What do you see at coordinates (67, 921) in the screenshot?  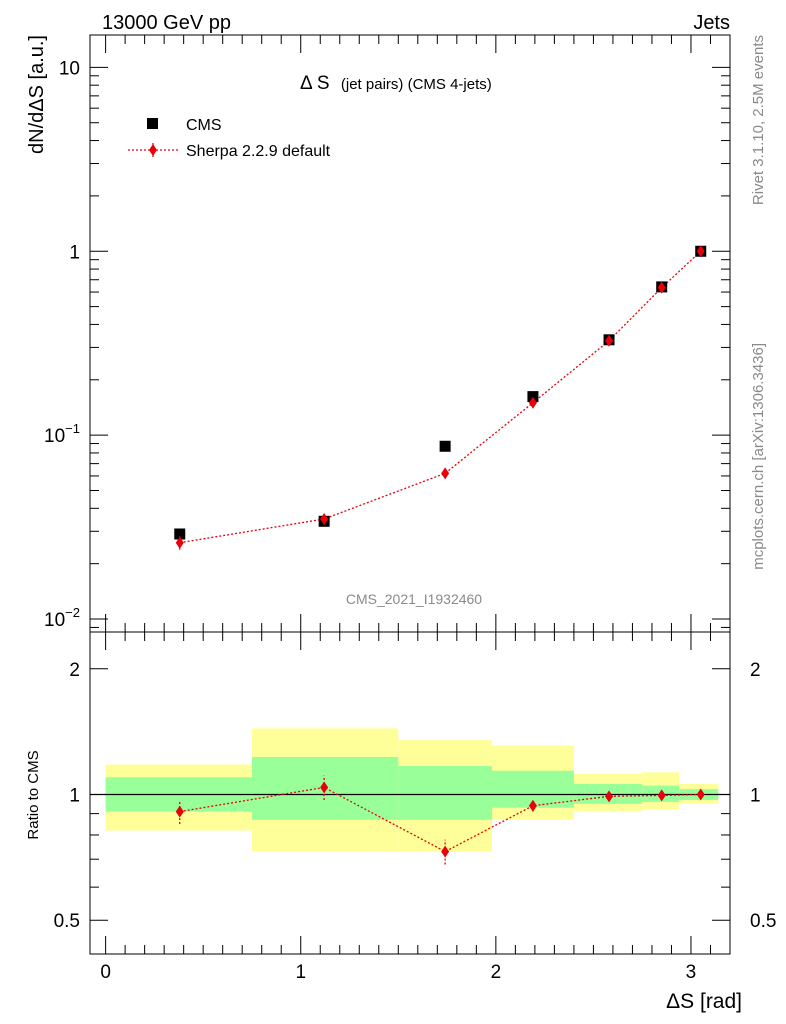 I see `ratio-y-tick-label: 0.5` at bounding box center [67, 921].